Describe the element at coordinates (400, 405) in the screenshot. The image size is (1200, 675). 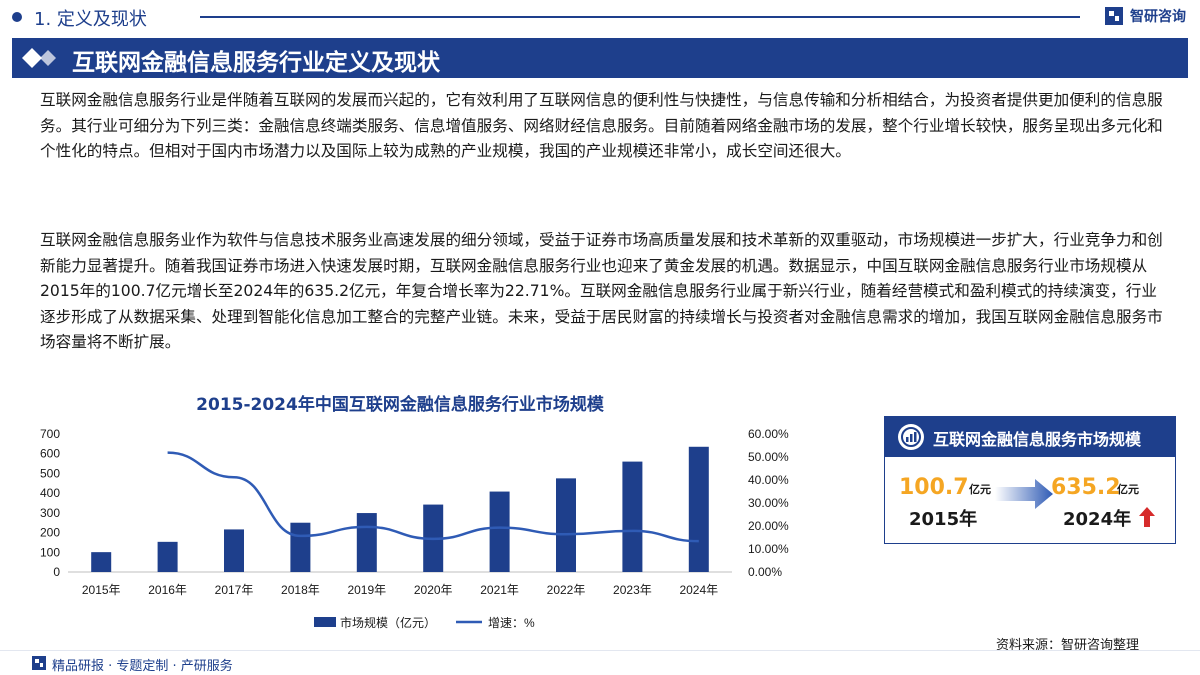
I see `chart-title: 2015-2024年中国互联网金融信息服务行业市场规模` at that location.